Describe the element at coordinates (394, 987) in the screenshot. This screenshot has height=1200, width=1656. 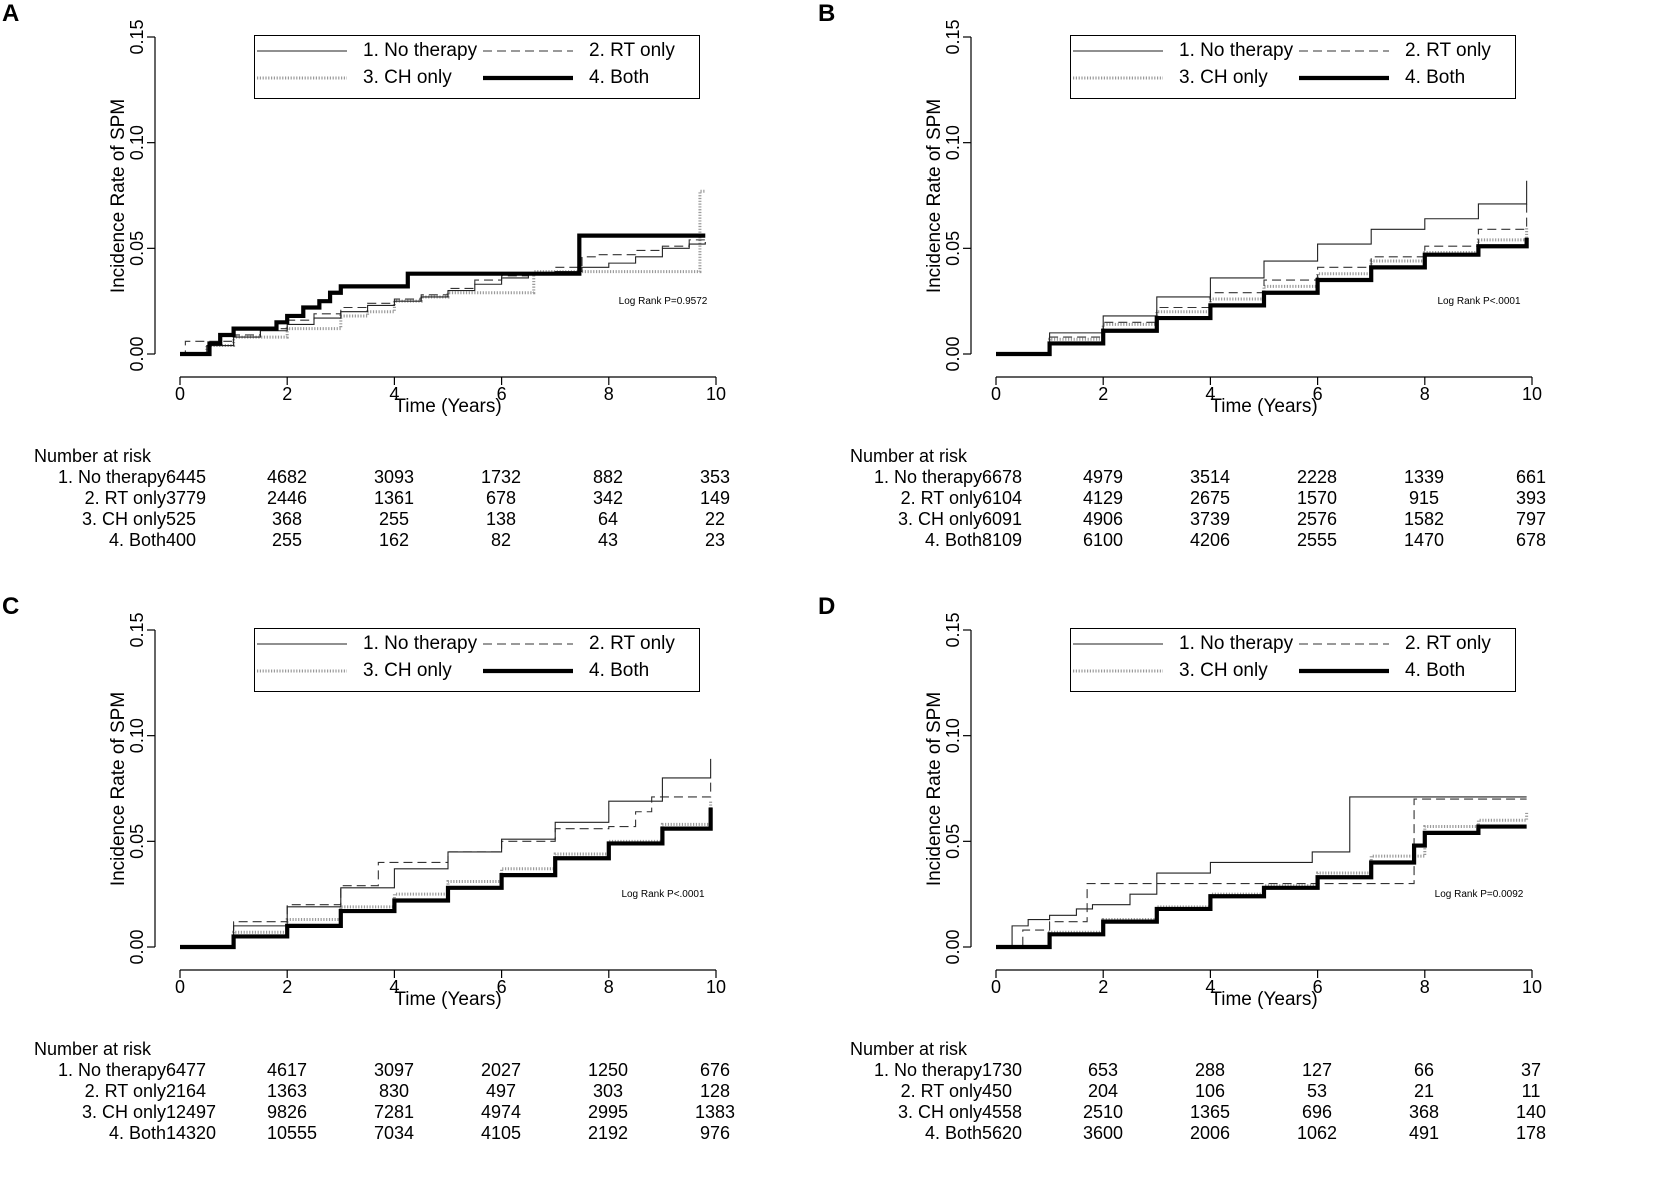
I see `x-tick-label: 4` at that location.